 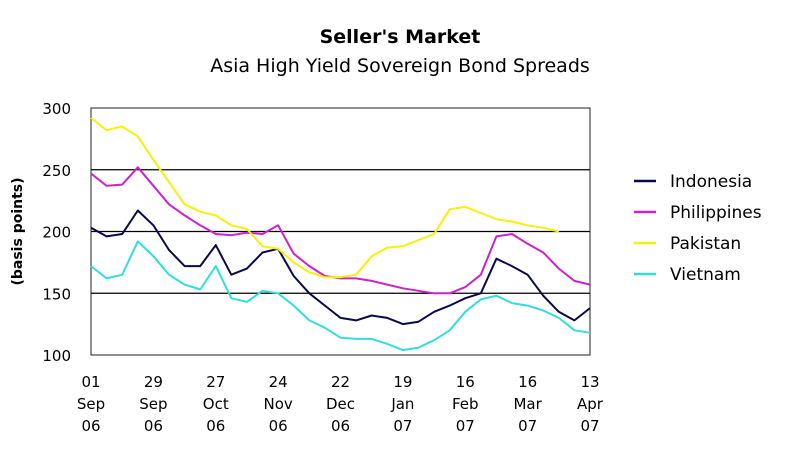 I want to click on x-tick-label-5-2: Jan, so click(x=402, y=404).